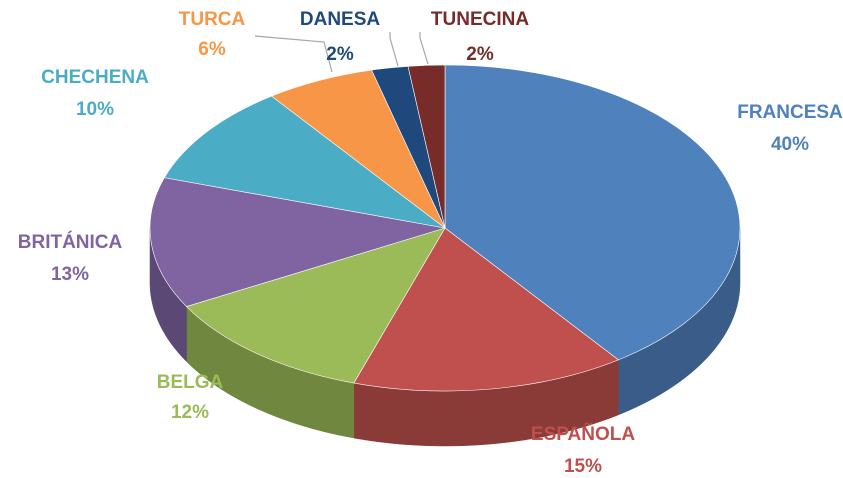 Image resolution: width=843 pixels, height=478 pixels. I want to click on category-label: CHECHENA, so click(95, 77).